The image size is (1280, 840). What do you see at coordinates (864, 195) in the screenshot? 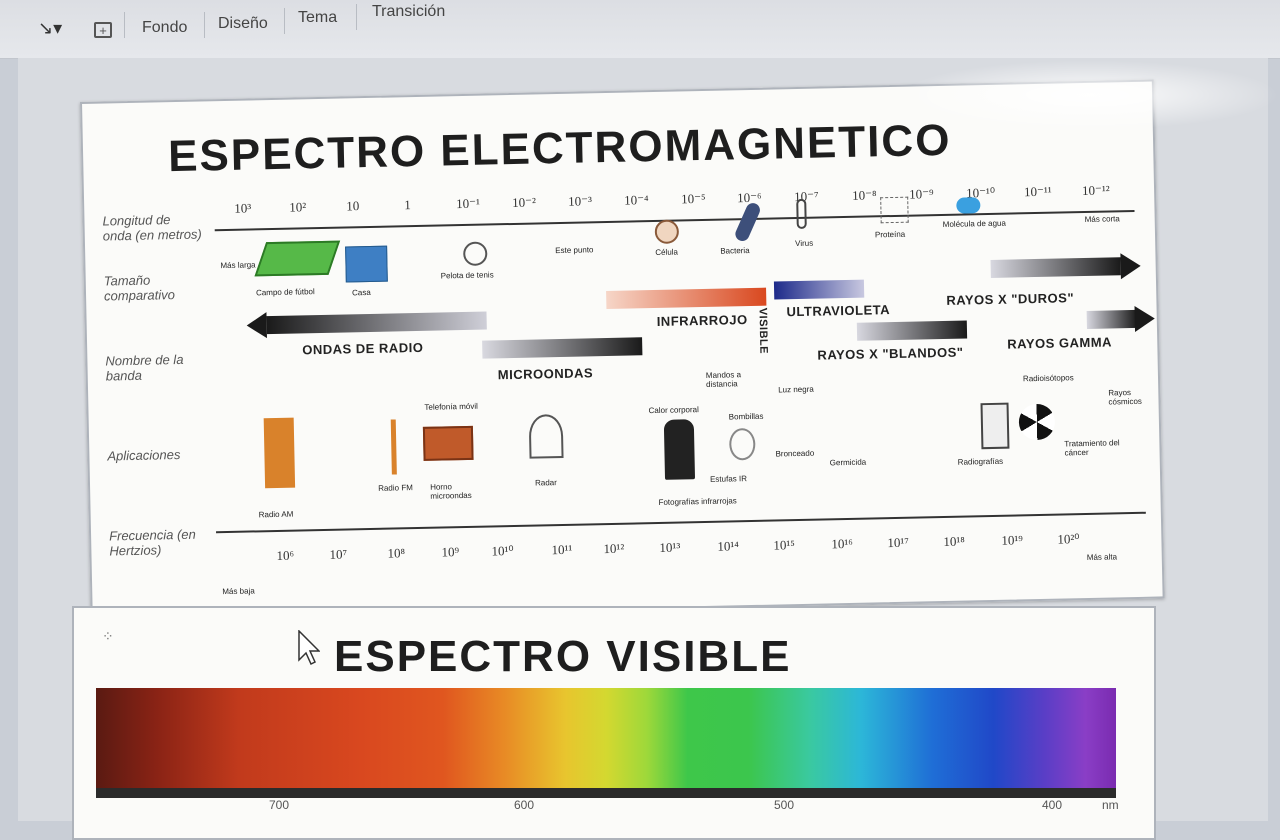
I see `wavelength-tick: 10⁻⁸` at bounding box center [864, 195].